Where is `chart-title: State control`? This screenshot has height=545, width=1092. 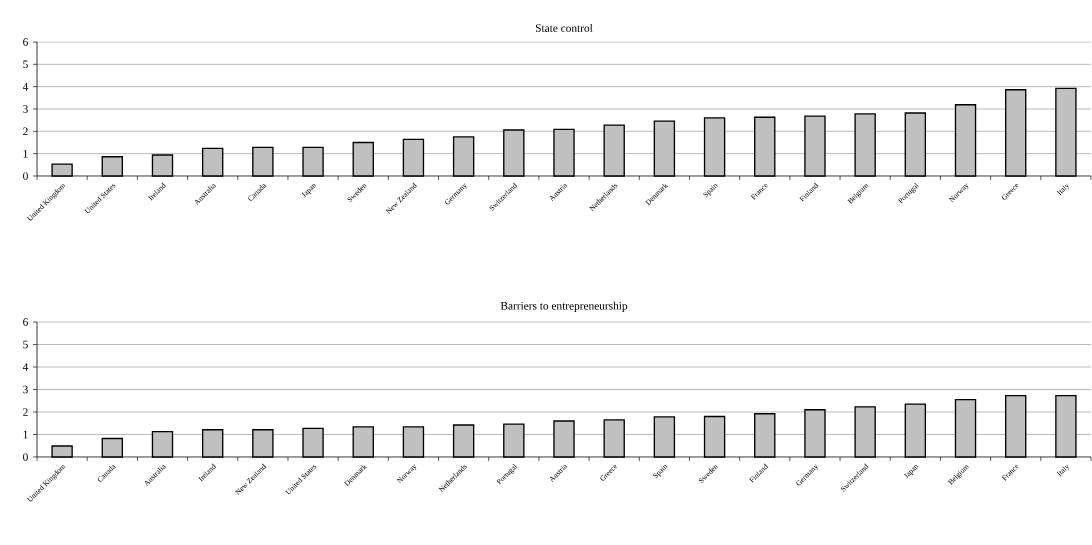 chart-title: State control is located at coordinates (564, 27).